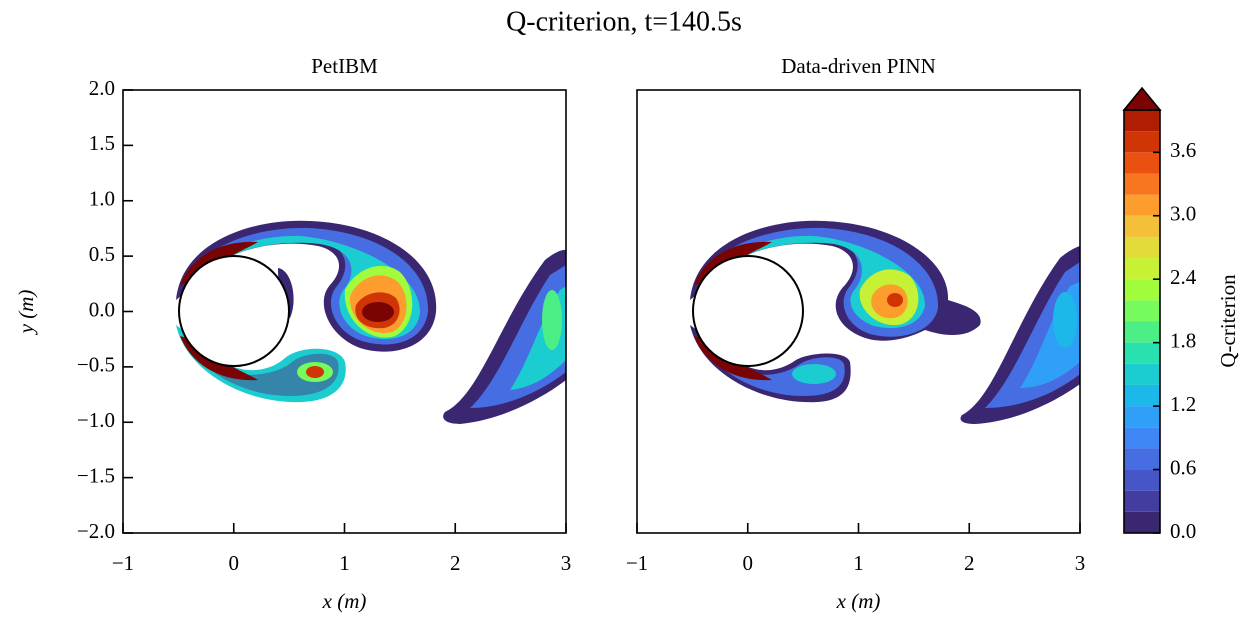 The image size is (1248, 624). Describe the element at coordinates (102, 88) in the screenshot. I see `y-tick-label: 2.0` at that location.